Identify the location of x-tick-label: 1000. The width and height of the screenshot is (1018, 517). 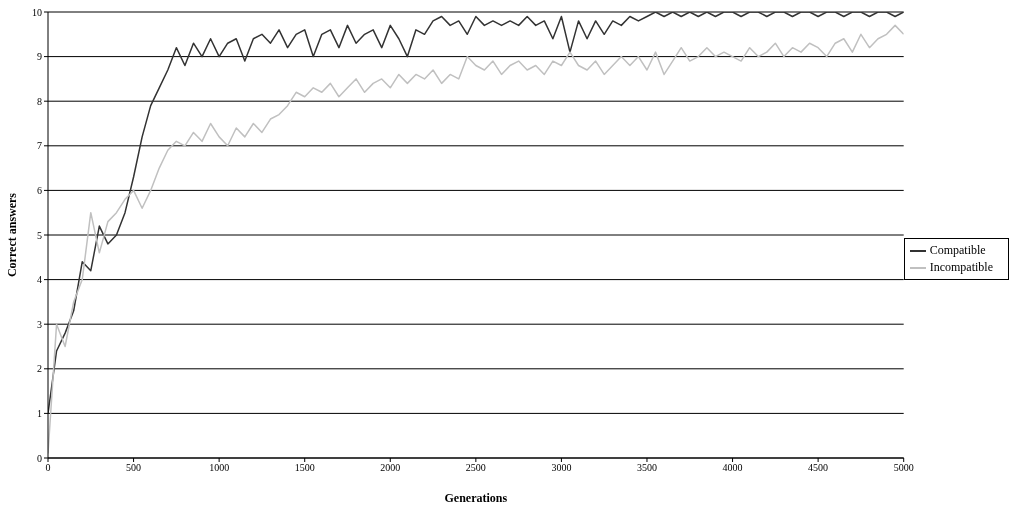
(219, 468).